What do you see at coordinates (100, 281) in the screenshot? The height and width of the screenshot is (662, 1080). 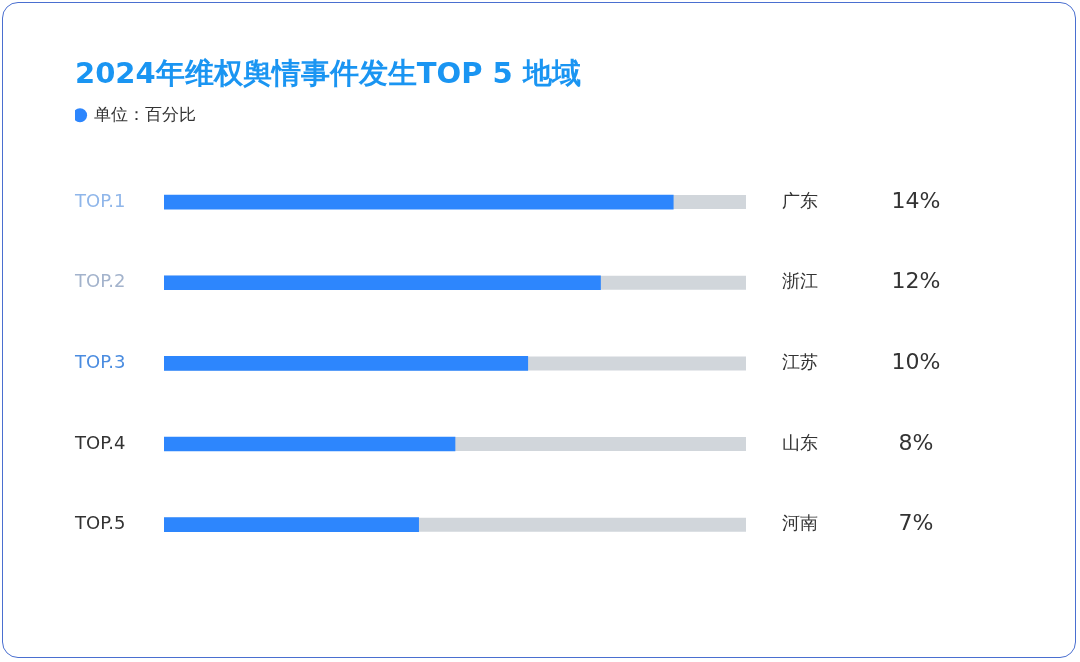 I see `text: TOP.2` at bounding box center [100, 281].